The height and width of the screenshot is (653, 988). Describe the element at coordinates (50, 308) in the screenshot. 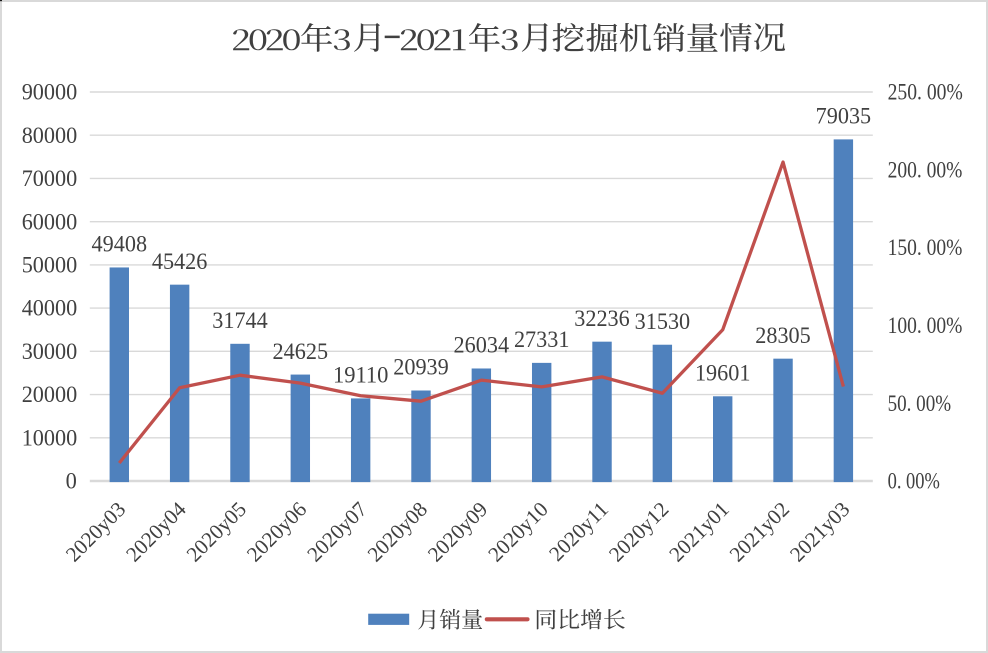

I see `svg-text: 40000` at that location.